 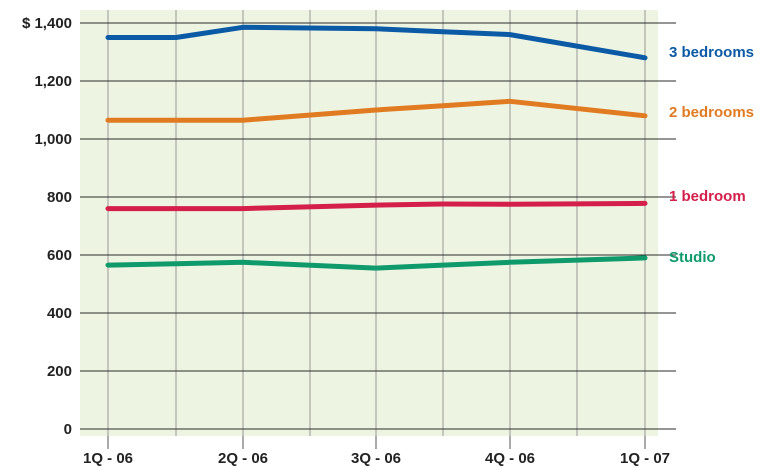 What do you see at coordinates (47, 226) in the screenshot?
I see `y-axis-tick-labels: 0 200 400 600 800 1,000 1,200 $ 1,400` at bounding box center [47, 226].